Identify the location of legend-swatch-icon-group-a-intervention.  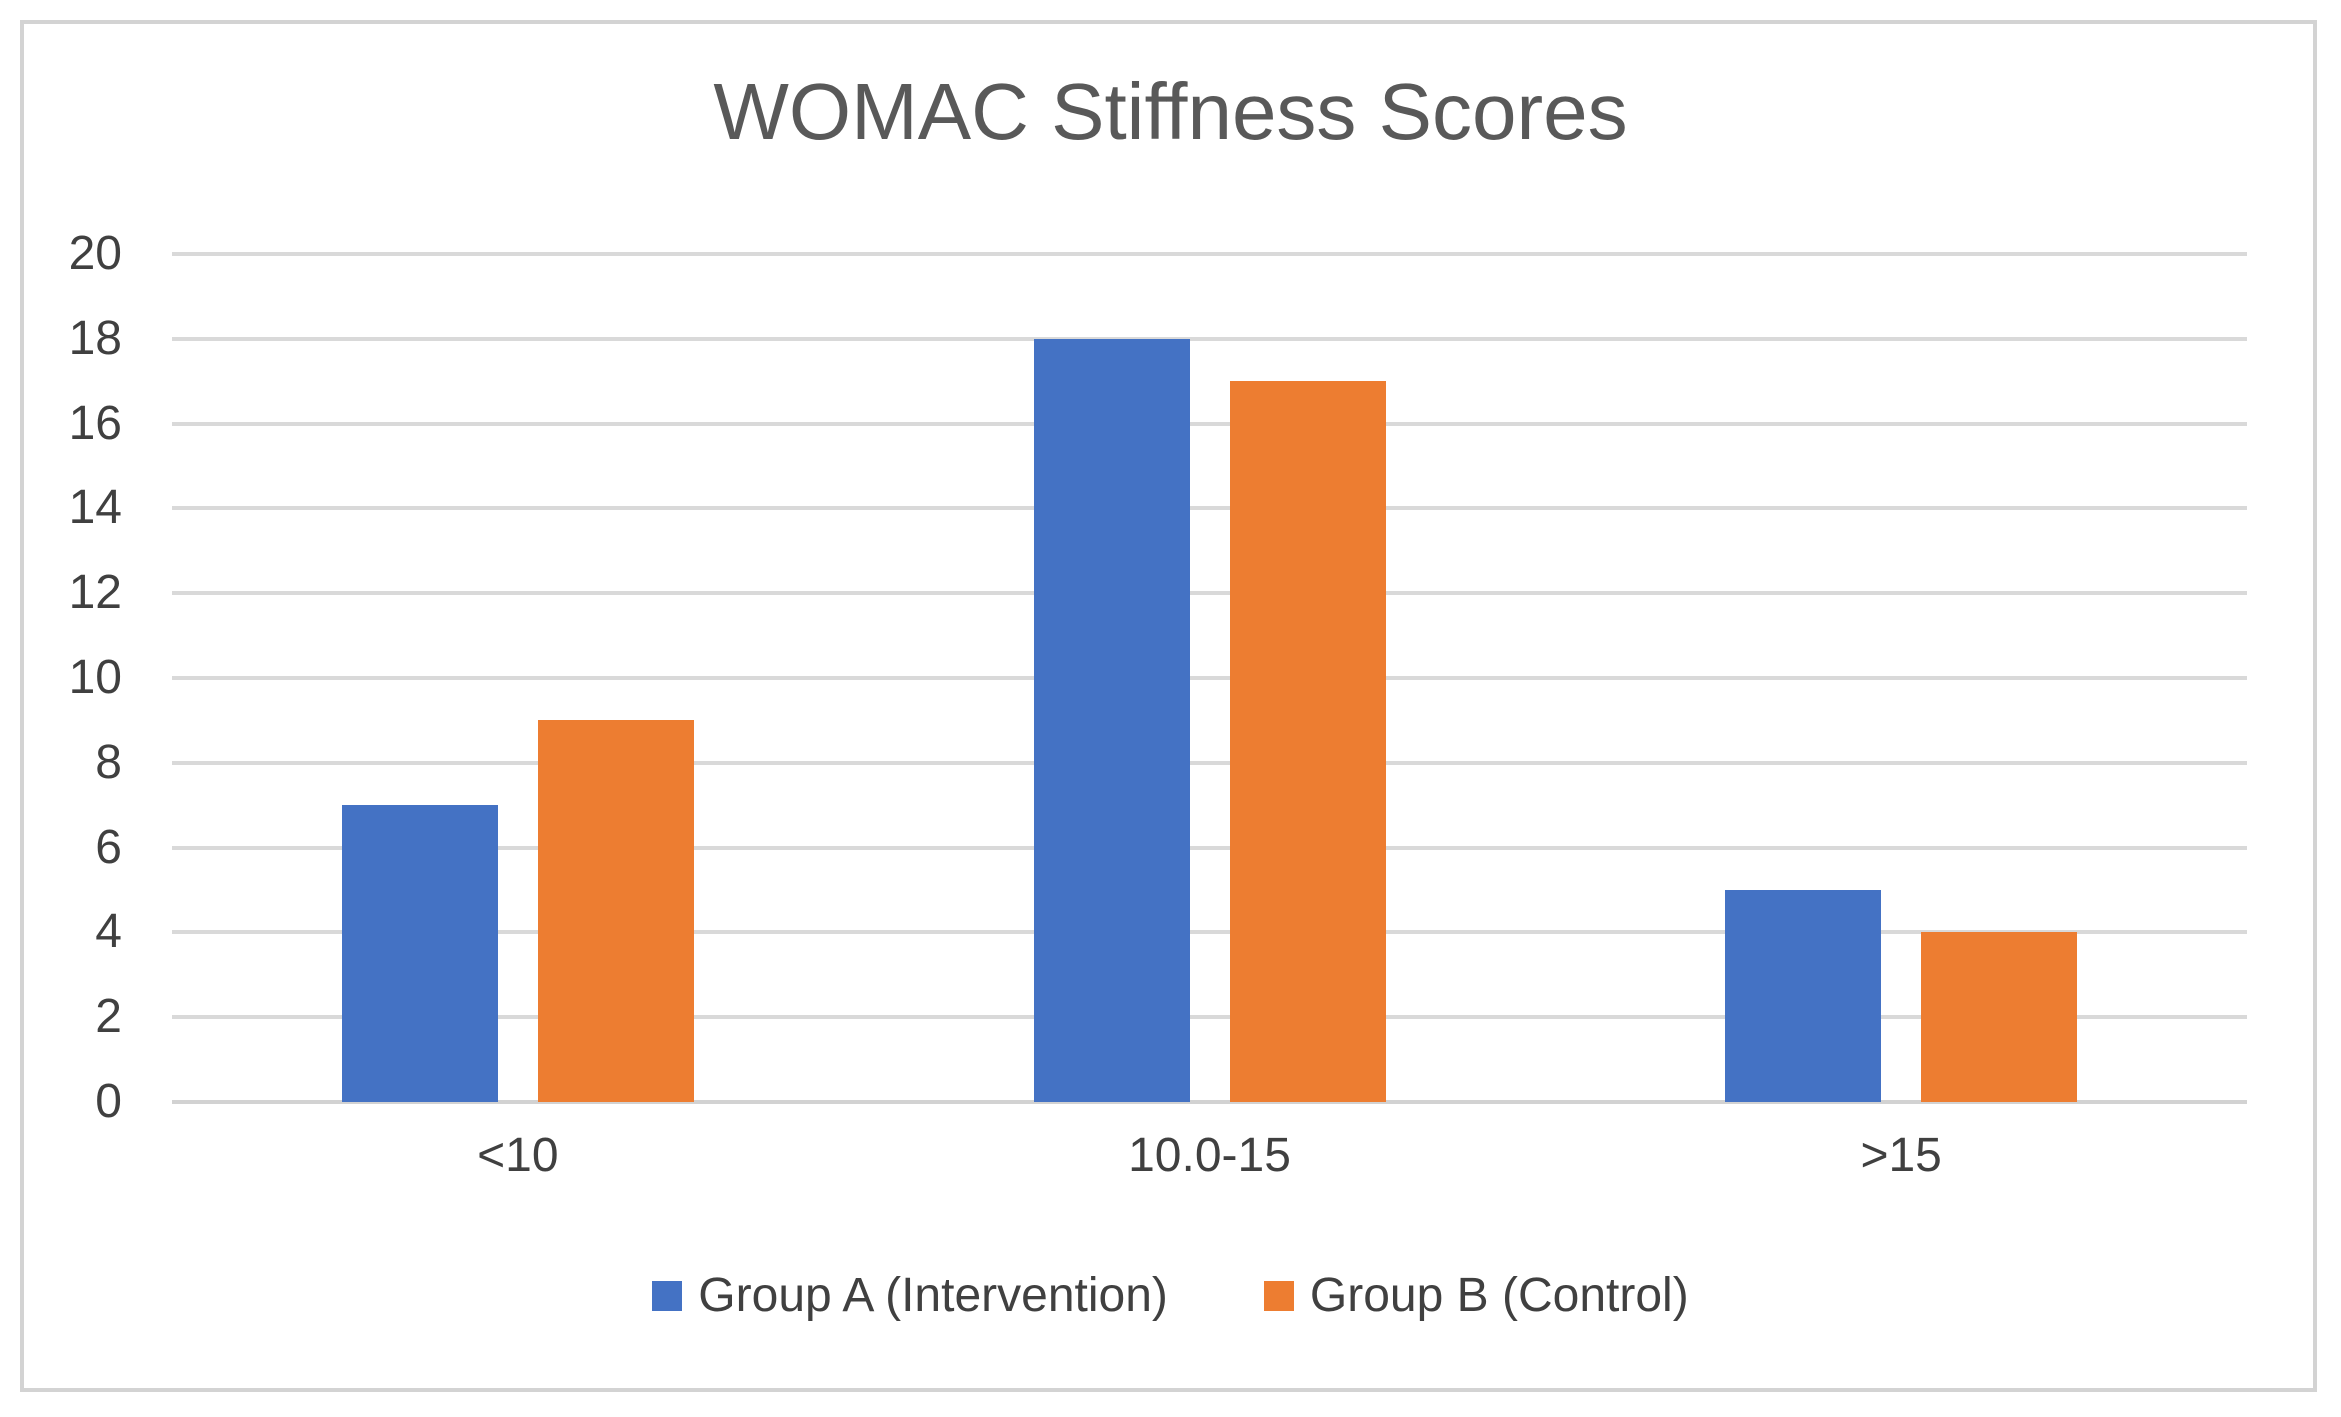
(667, 1295).